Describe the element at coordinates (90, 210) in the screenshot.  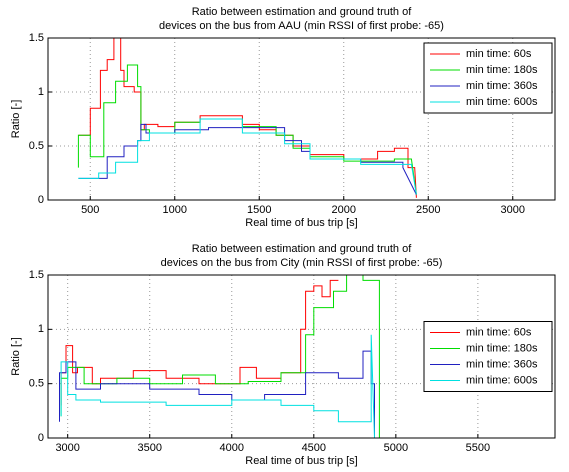
I see `x-tick-label: 500` at that location.